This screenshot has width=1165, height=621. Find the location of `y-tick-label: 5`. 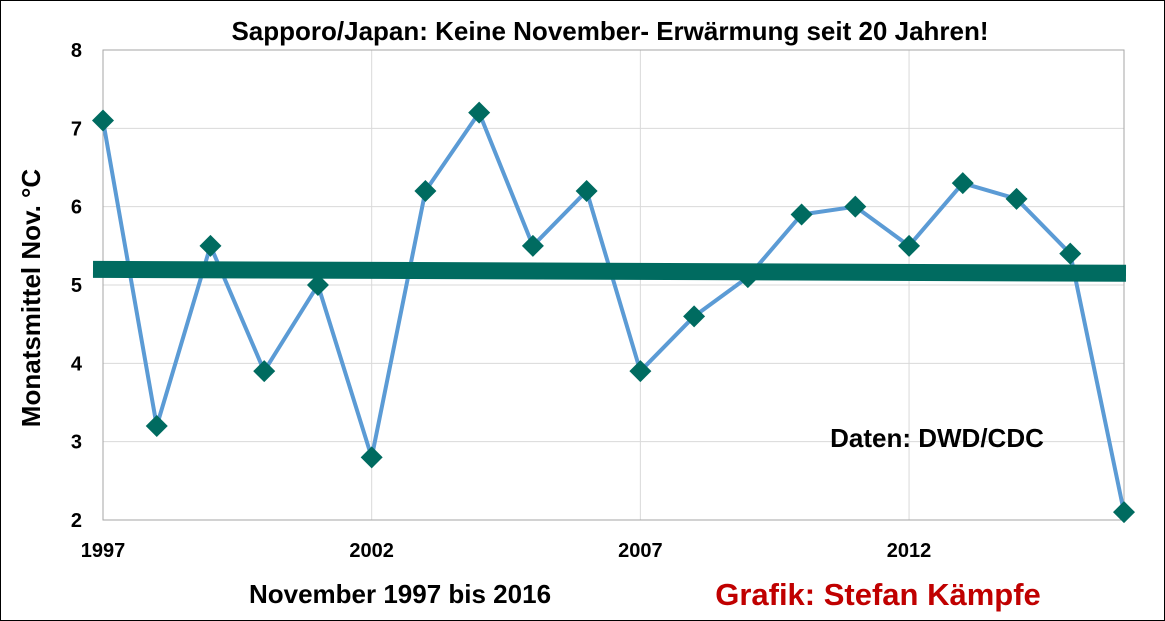

y-tick-label: 5 is located at coordinates (76, 286).